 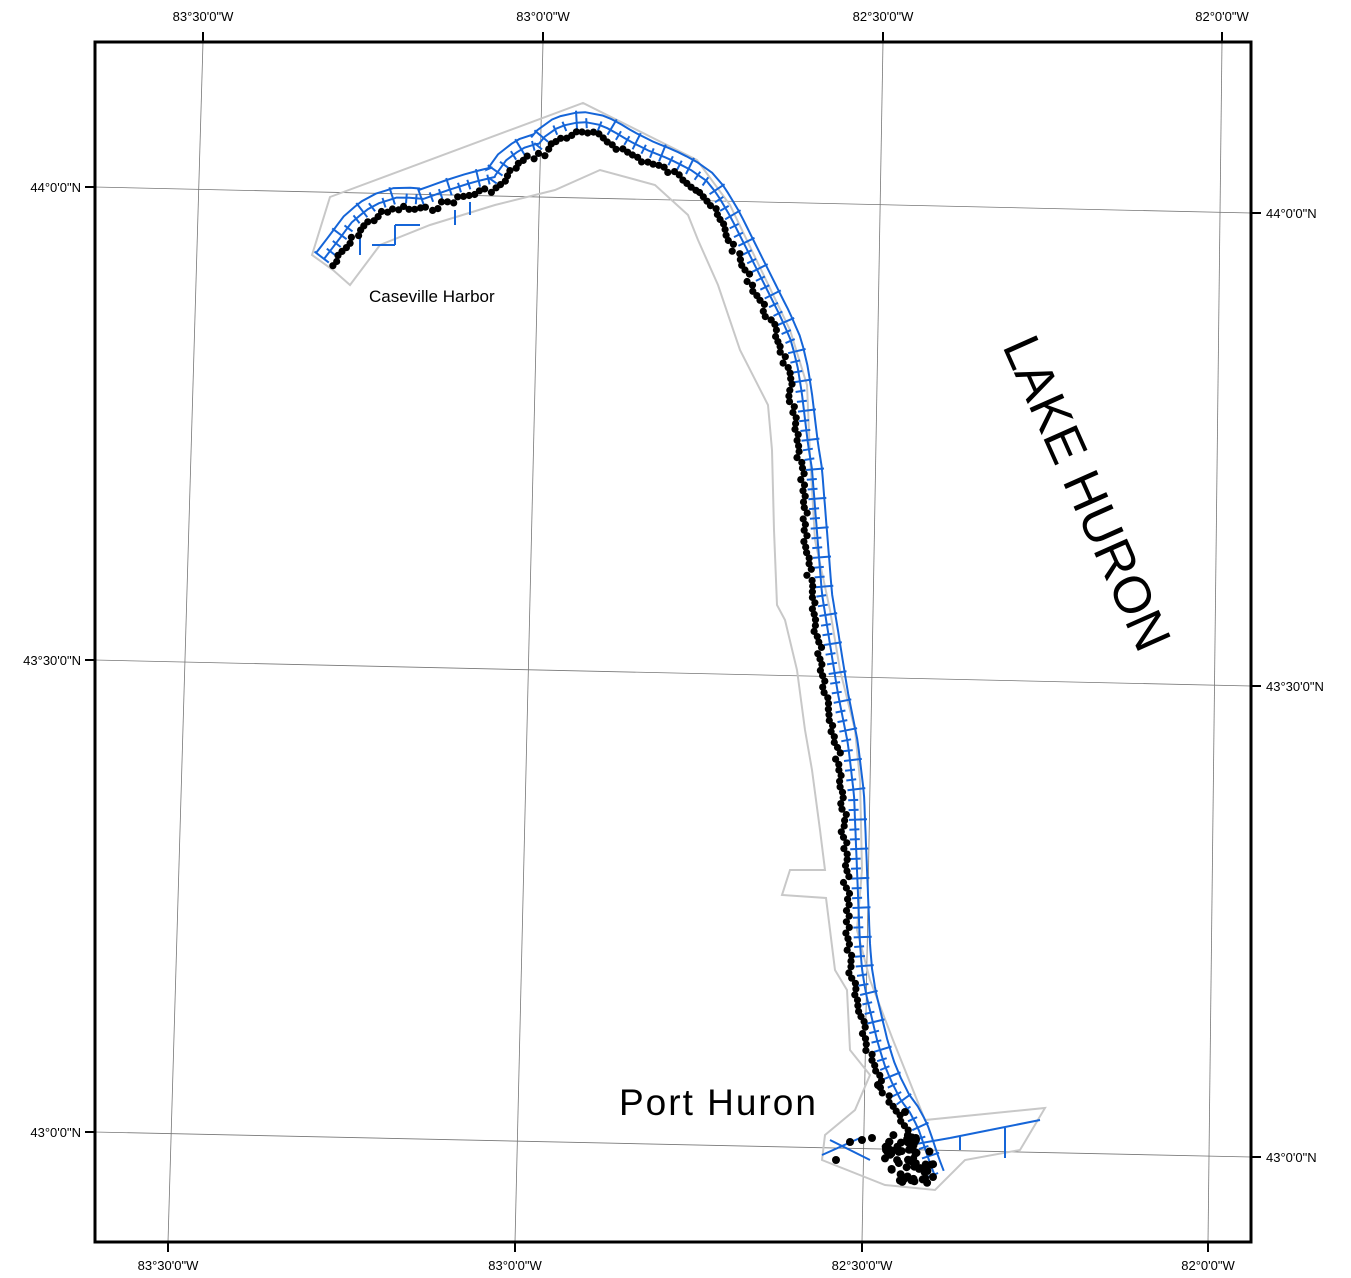 I want to click on right-lat-label: 44°0'0"N, so click(x=1291, y=213).